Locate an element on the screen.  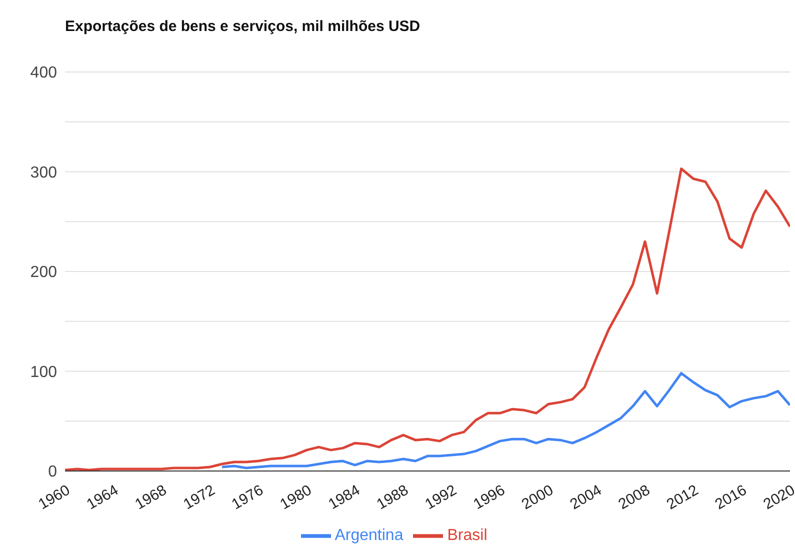
x-tick-label: 1960 is located at coordinates (54, 498).